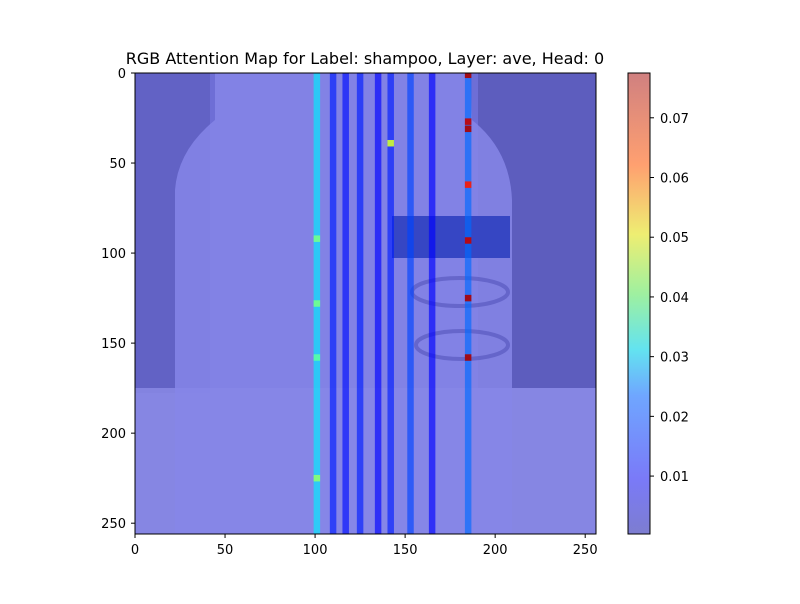 This screenshot has height=604, width=800. Describe the element at coordinates (113, 524) in the screenshot. I see `y-tick-label: 250` at that location.